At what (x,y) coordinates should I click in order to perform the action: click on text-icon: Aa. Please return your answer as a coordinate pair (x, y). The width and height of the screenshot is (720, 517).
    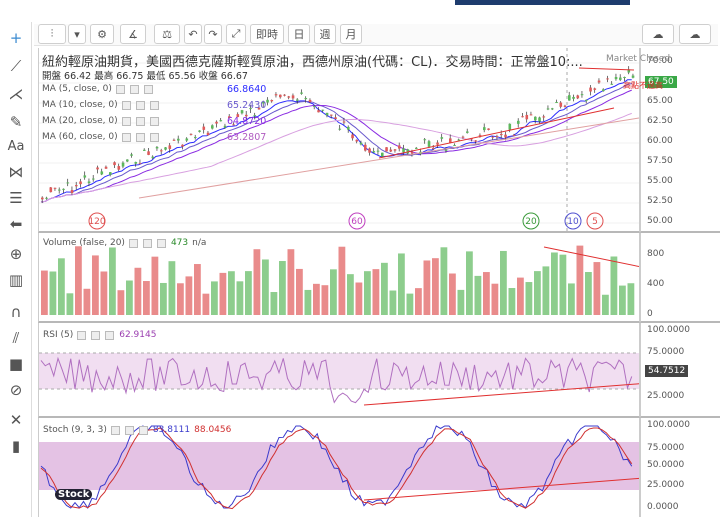
    Looking at the image, I should click on (16, 146).